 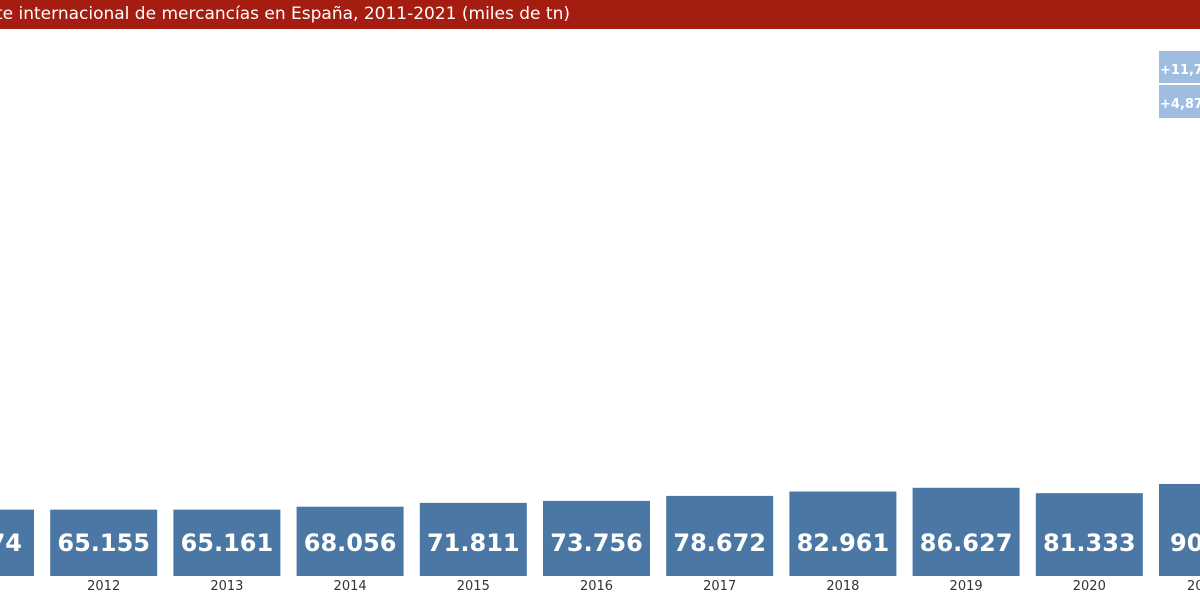 I want to click on bar-value-label-2013: 65.161, so click(x=227, y=543).